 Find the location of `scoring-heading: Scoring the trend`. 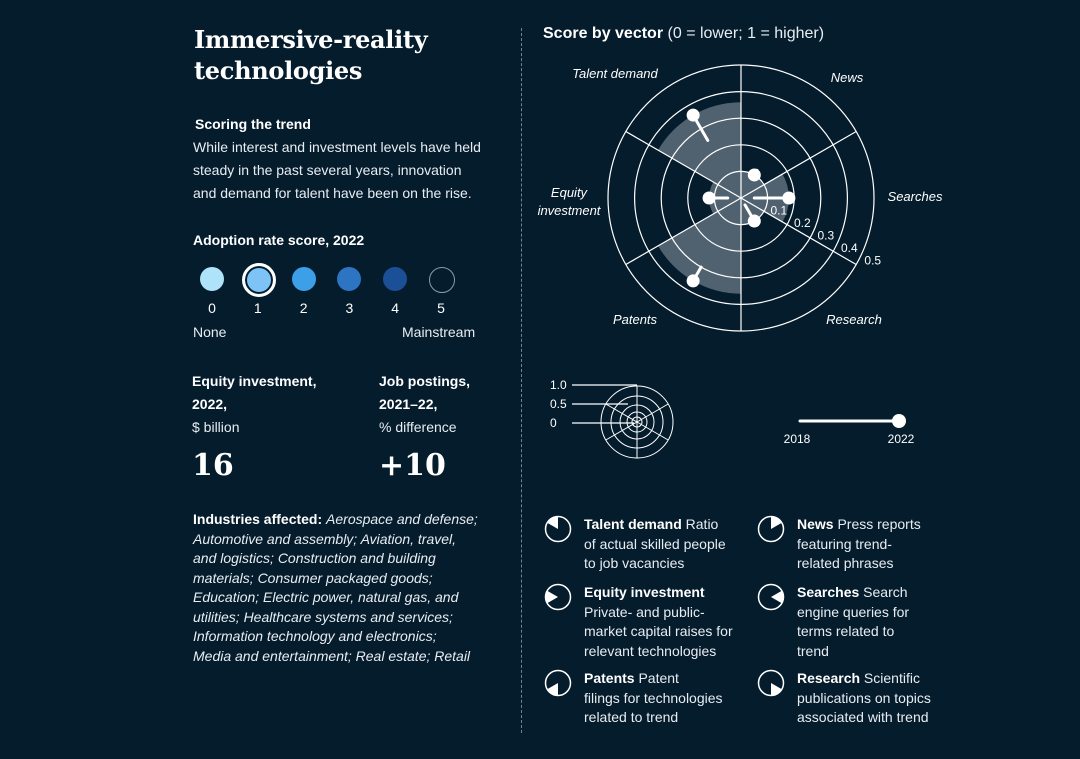

scoring-heading: Scoring the trend is located at coordinates (253, 124).